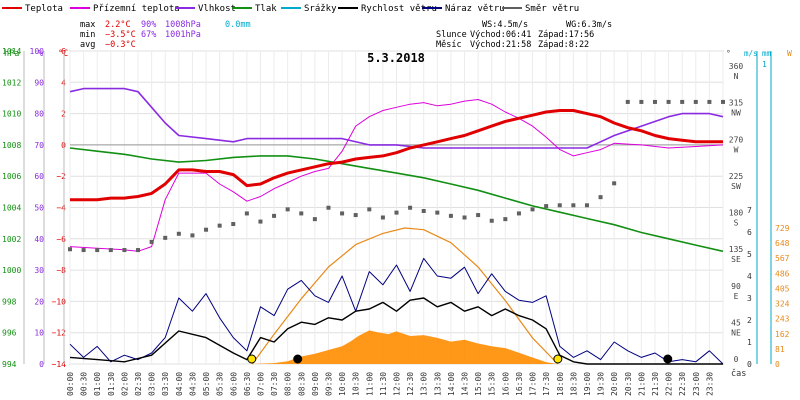 The height and width of the screenshot is (400, 800). I want to click on legend-item-rychlost: Rychlost větru, so click(387, 9).